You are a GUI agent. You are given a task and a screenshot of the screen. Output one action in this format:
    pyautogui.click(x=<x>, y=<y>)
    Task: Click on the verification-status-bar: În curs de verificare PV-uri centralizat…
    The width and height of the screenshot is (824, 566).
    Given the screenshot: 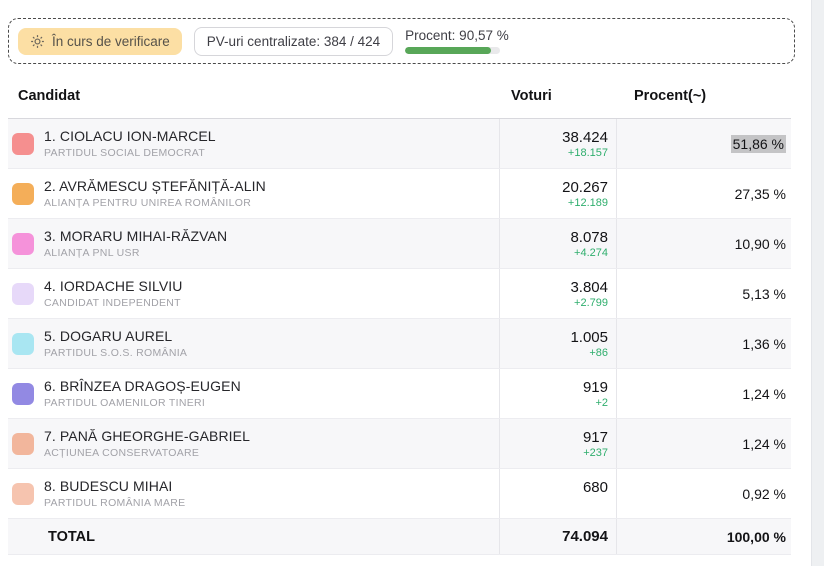 What is the action you would take?
    pyautogui.click(x=401, y=41)
    